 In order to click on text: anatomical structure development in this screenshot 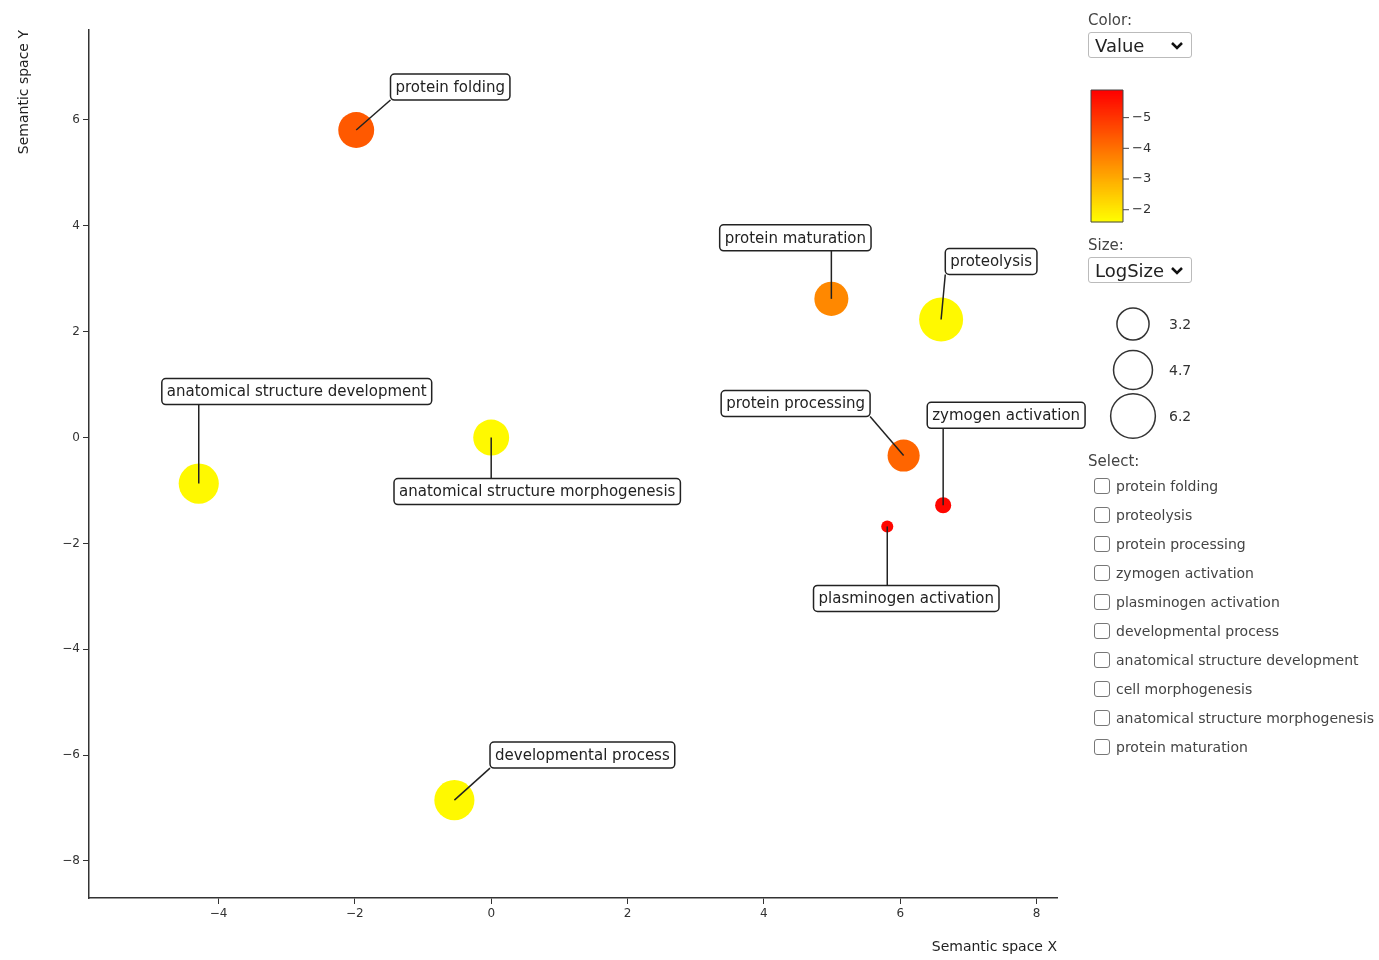, I will do `click(1237, 660)`.